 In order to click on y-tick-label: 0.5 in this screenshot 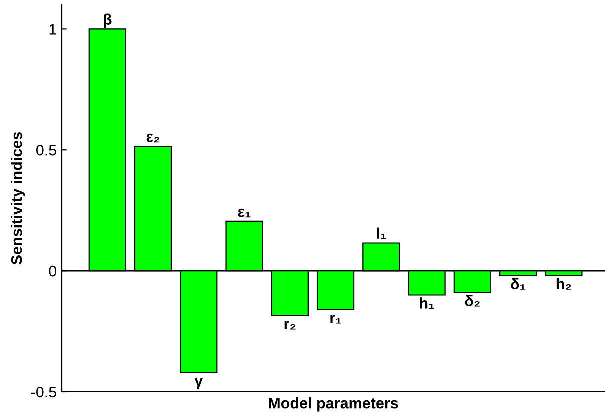, I will do `click(46, 150)`.